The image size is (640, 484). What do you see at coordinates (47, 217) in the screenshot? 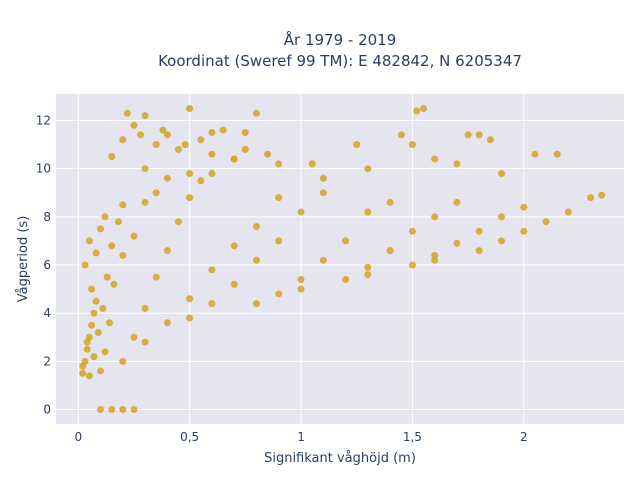
I see `y-tick-label: 8` at bounding box center [47, 217].